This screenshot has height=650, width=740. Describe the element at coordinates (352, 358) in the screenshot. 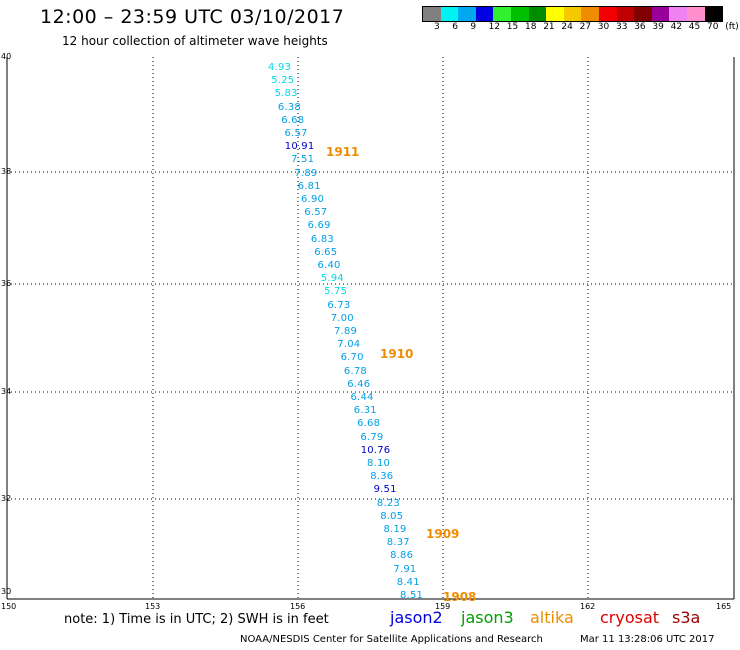

I see `wave-height-value: 6.70` at that location.